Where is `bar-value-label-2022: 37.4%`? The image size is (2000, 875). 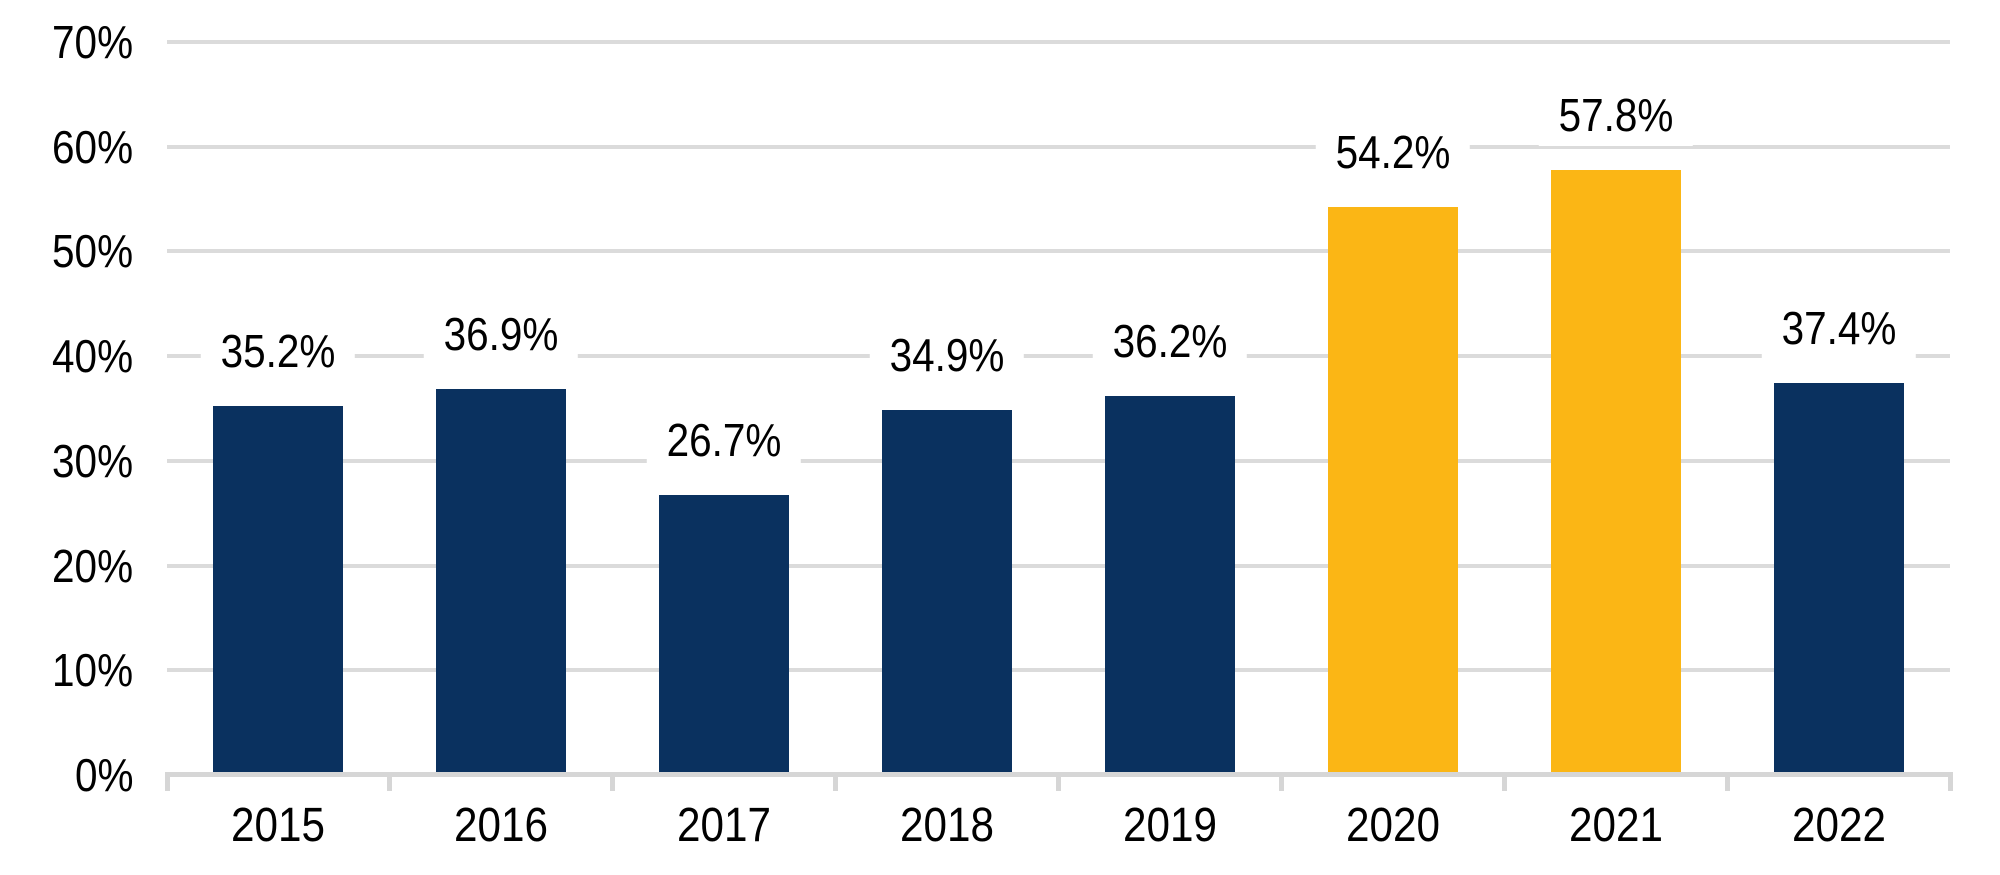 bar-value-label-2022: 37.4% is located at coordinates (1839, 328).